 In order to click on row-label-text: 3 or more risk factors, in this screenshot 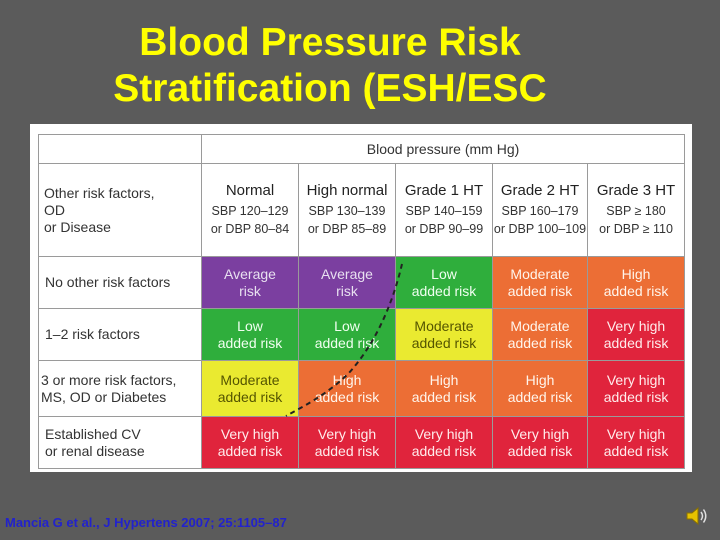, I will do `click(109, 379)`.